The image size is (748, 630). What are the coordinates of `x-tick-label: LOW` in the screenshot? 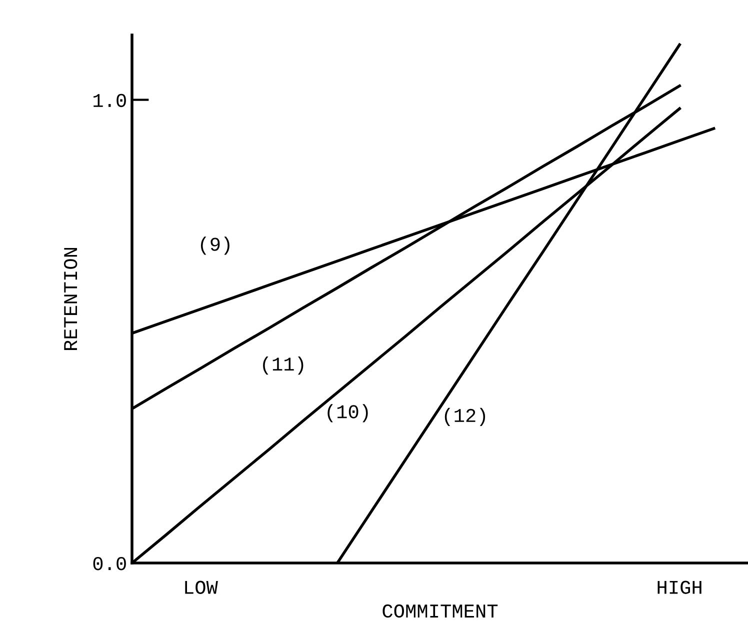 It's located at (201, 587).